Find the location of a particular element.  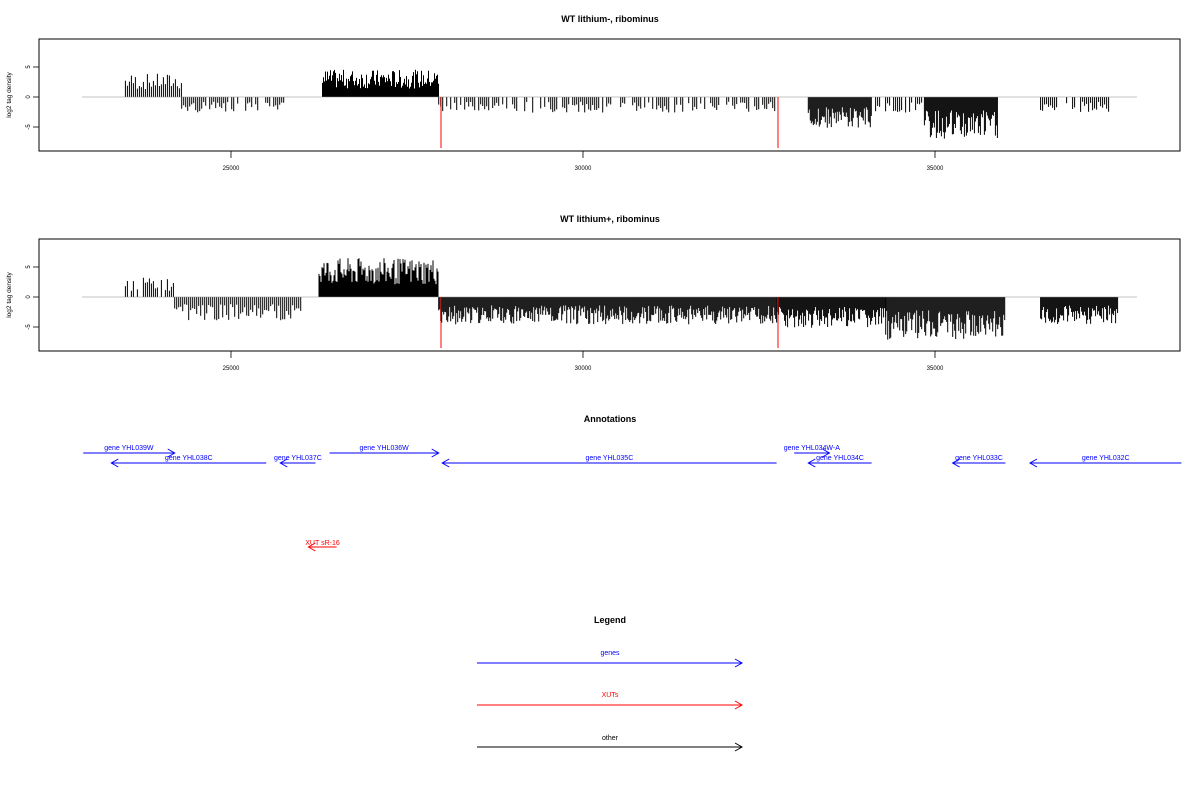

panel-1-frame is located at coordinates (609, 95).